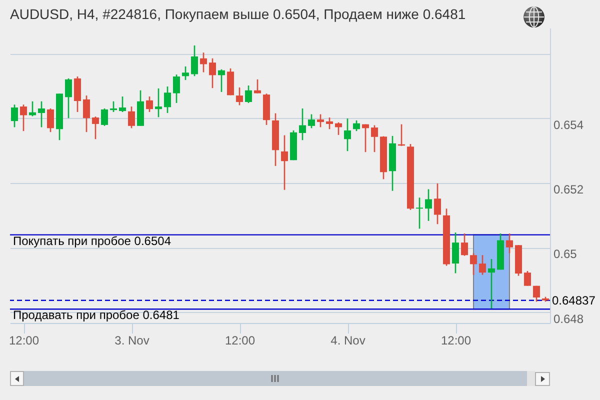 This screenshot has width=600, height=400. Describe the element at coordinates (238, 14) in the screenshot. I see `chart-title: AUDUSD, H4, #224816, Покупаем выше 0.6504, Продаем ниже 0.6481` at that location.